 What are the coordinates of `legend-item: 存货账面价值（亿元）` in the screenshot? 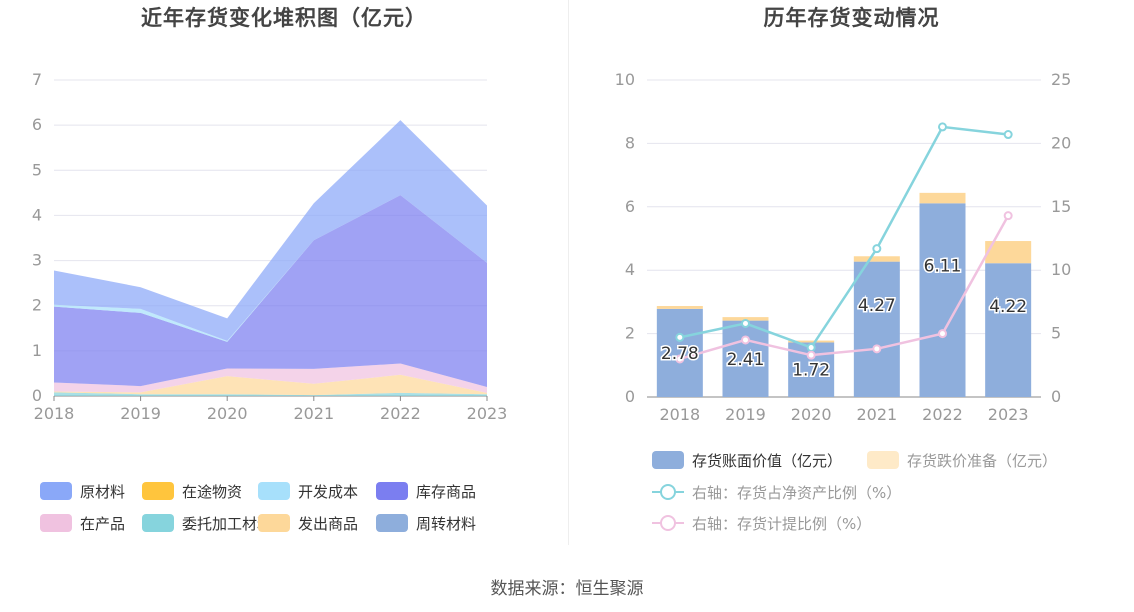 It's located at (747, 460).